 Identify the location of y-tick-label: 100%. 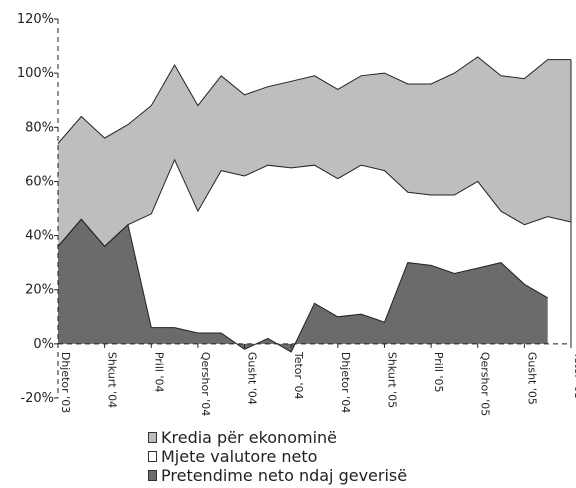
(35, 73).